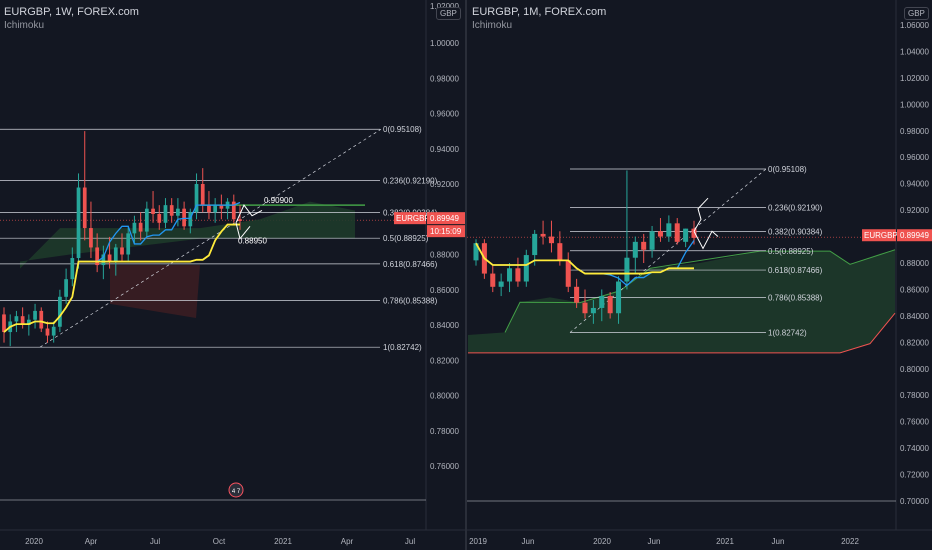 This screenshot has width=932, height=550. Describe the element at coordinates (444, 184) in the screenshot. I see `price-axis-tick: 0.92000` at that location.